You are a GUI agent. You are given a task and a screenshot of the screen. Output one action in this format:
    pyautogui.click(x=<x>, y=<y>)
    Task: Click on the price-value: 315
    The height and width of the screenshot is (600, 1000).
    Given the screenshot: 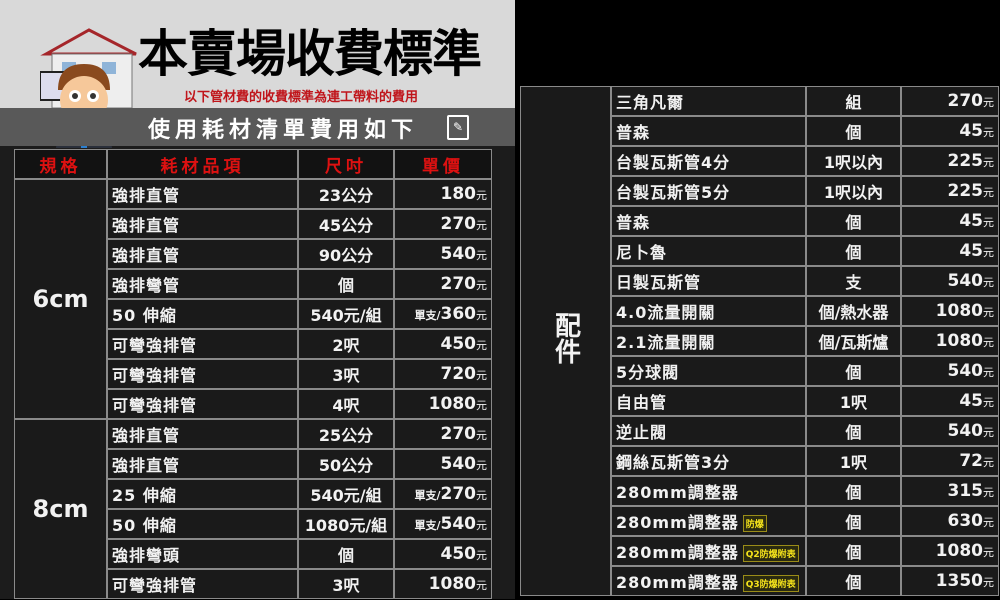 What is the action you would take?
    pyautogui.click(x=965, y=491)
    